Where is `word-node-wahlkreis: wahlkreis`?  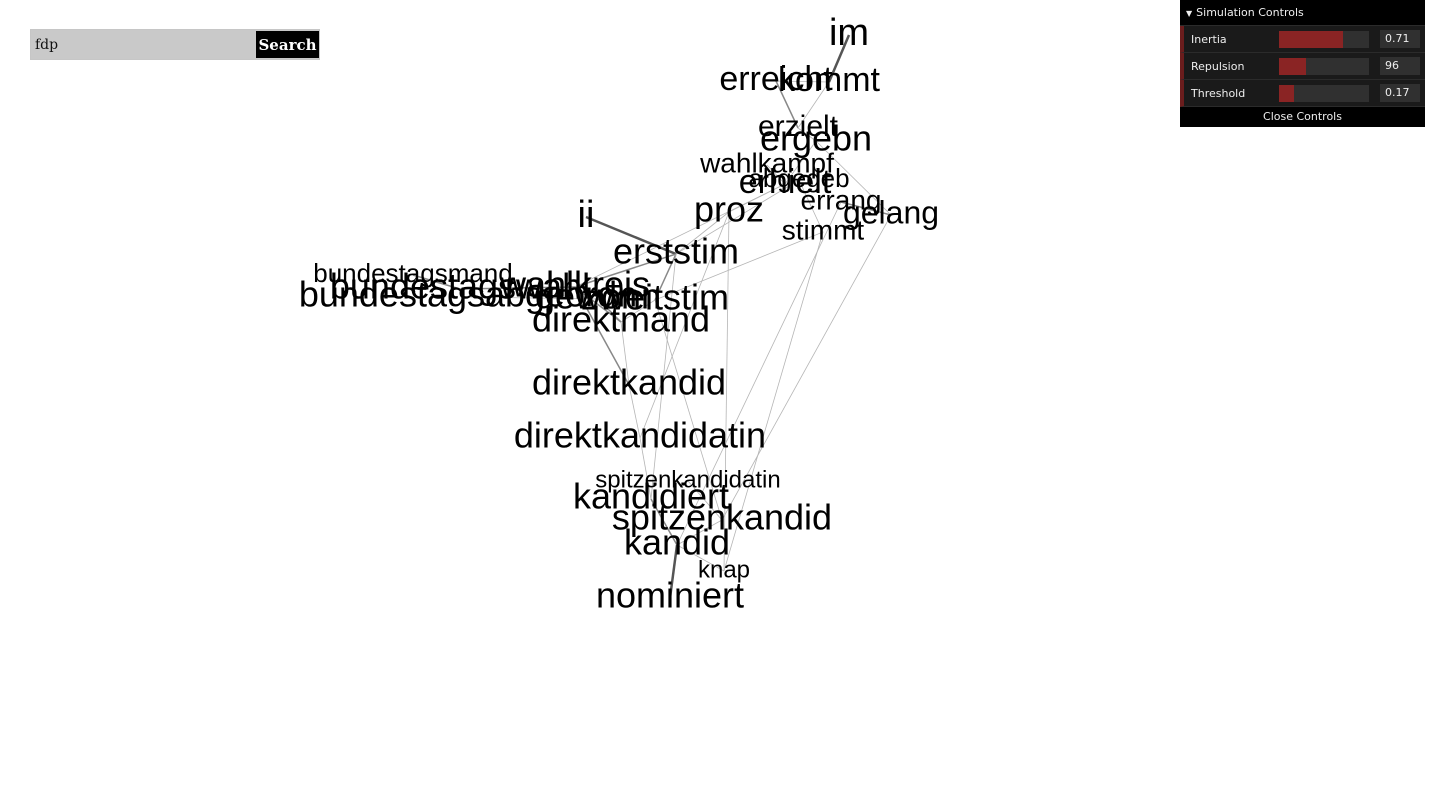 word-node-wahlkreis: wahlkreis is located at coordinates (574, 284).